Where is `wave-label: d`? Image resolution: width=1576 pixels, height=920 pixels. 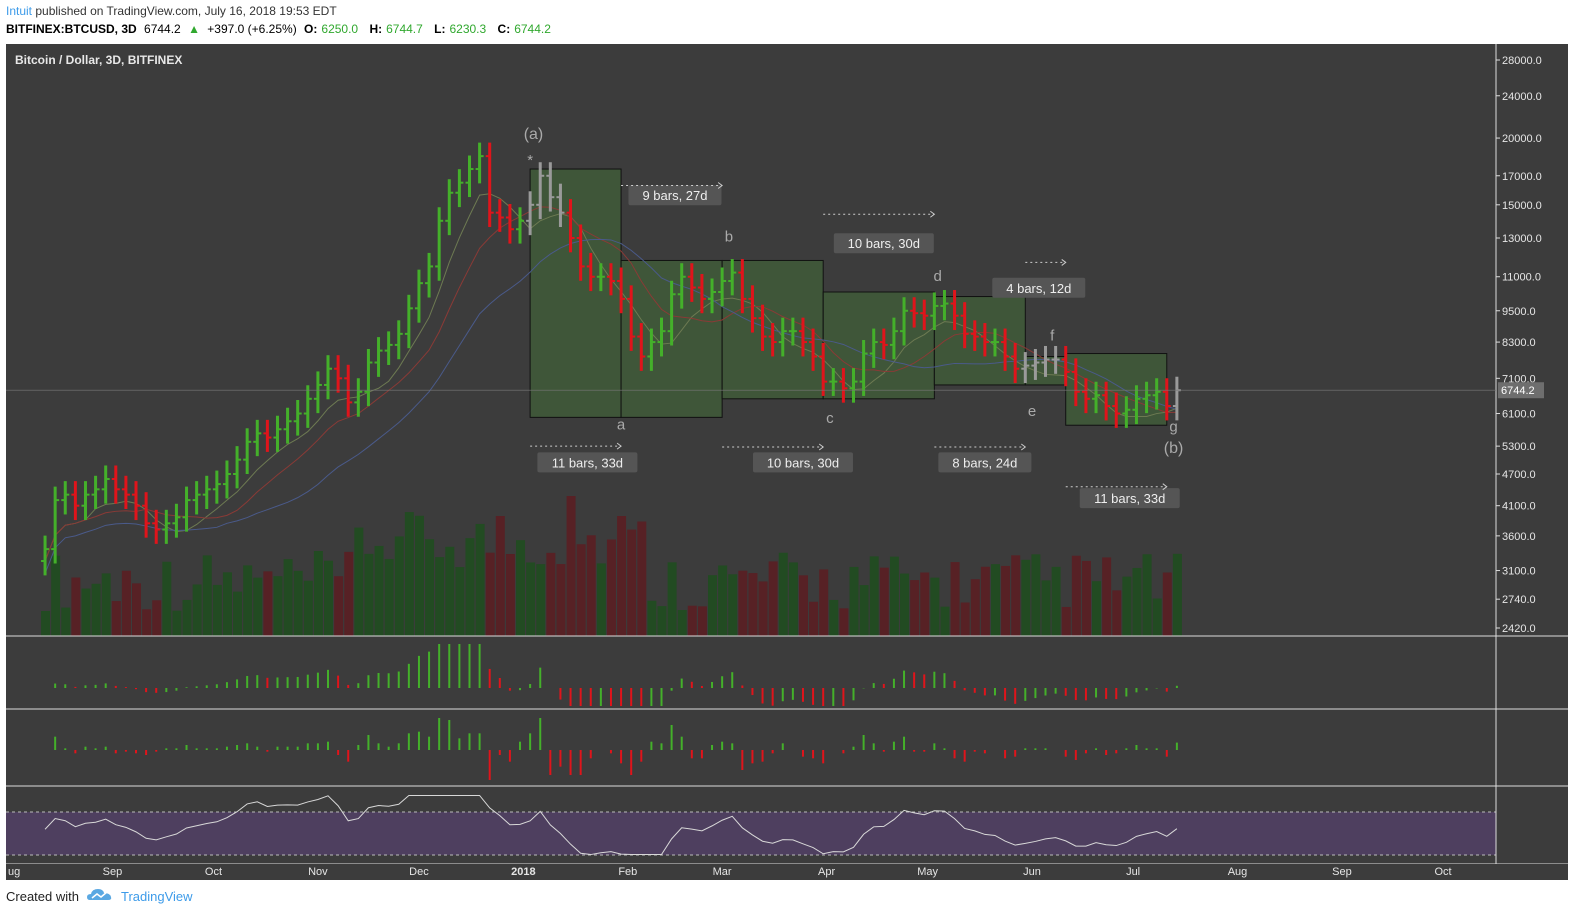 wave-label: d is located at coordinates (938, 276).